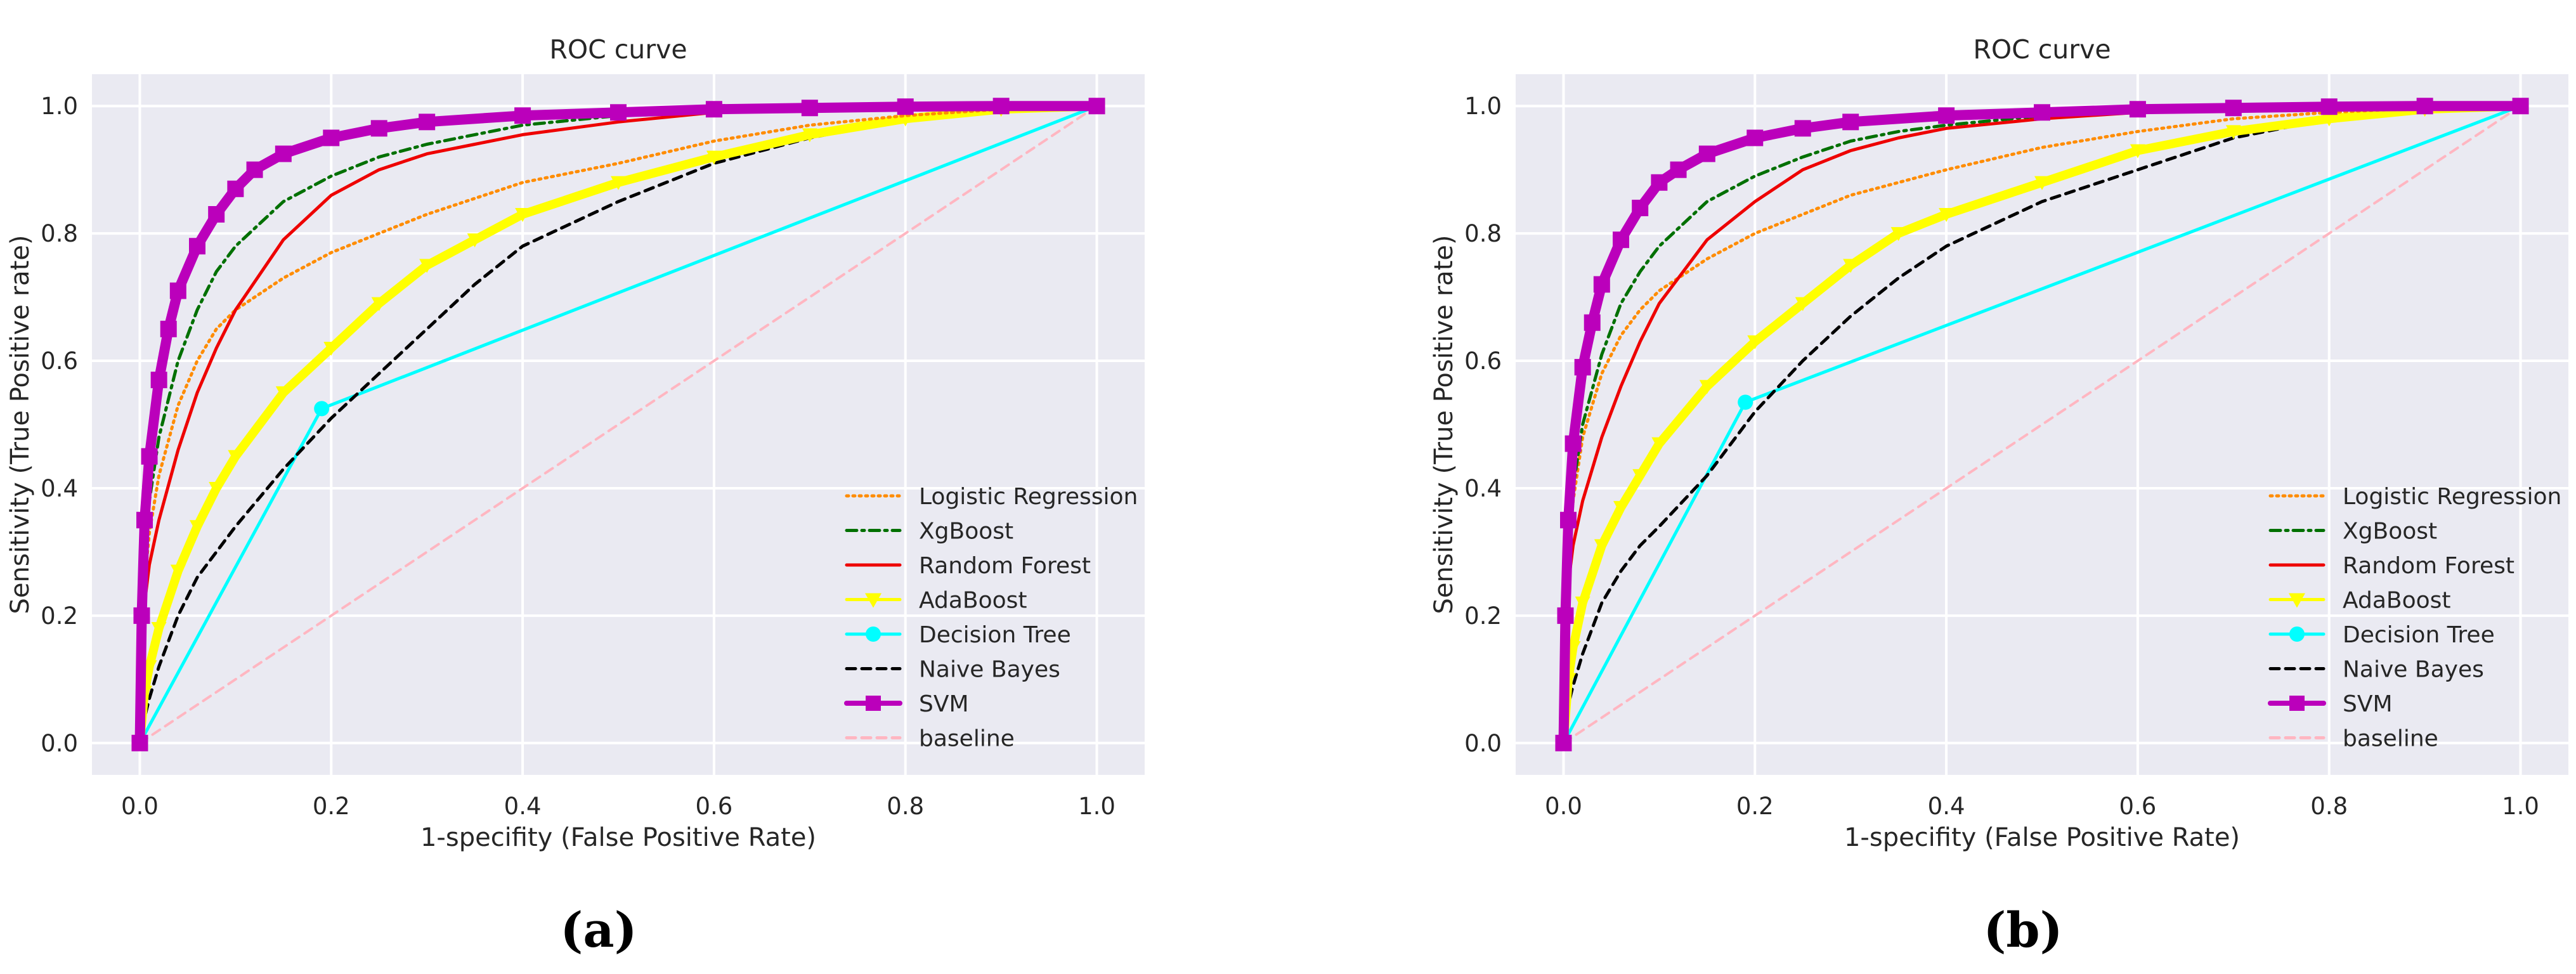 This screenshot has height=974, width=2576. What do you see at coordinates (1947, 807) in the screenshot?
I see `x-tick-label: 0.4` at bounding box center [1947, 807].